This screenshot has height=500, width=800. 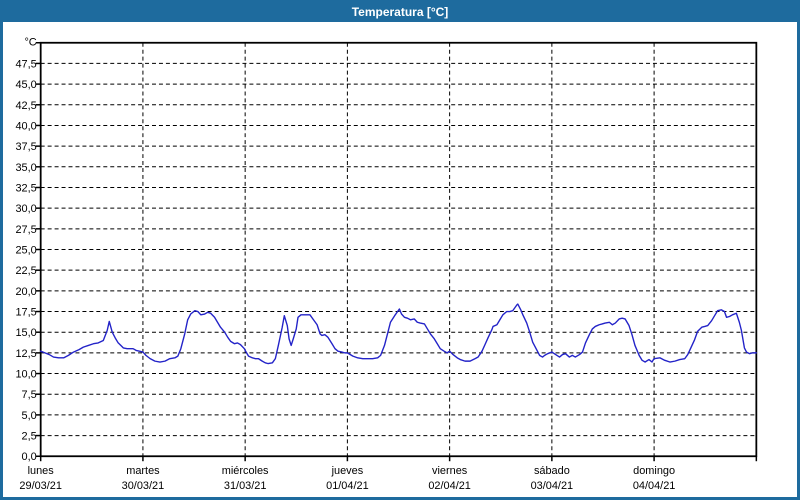 What do you see at coordinates (552, 471) in the screenshot?
I see `x-axis-day-label: sábado` at bounding box center [552, 471].